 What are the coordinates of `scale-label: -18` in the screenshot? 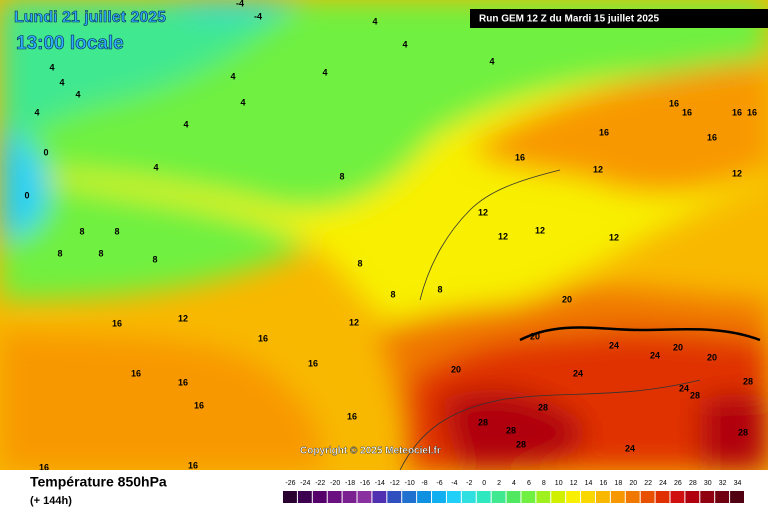 It's located at (350, 483).